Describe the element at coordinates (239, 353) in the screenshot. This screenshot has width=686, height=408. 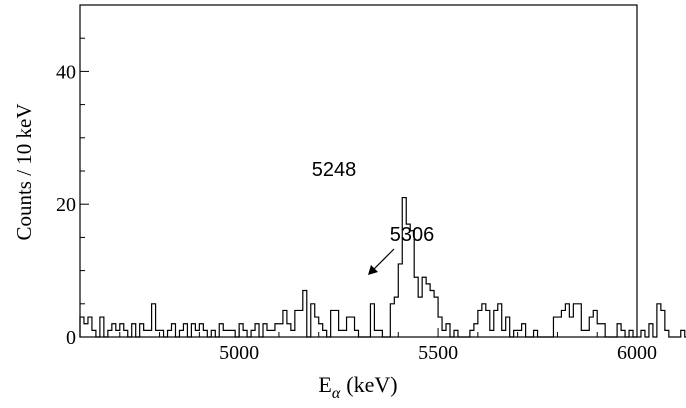
I see `x-tick-label: 5000` at that location.